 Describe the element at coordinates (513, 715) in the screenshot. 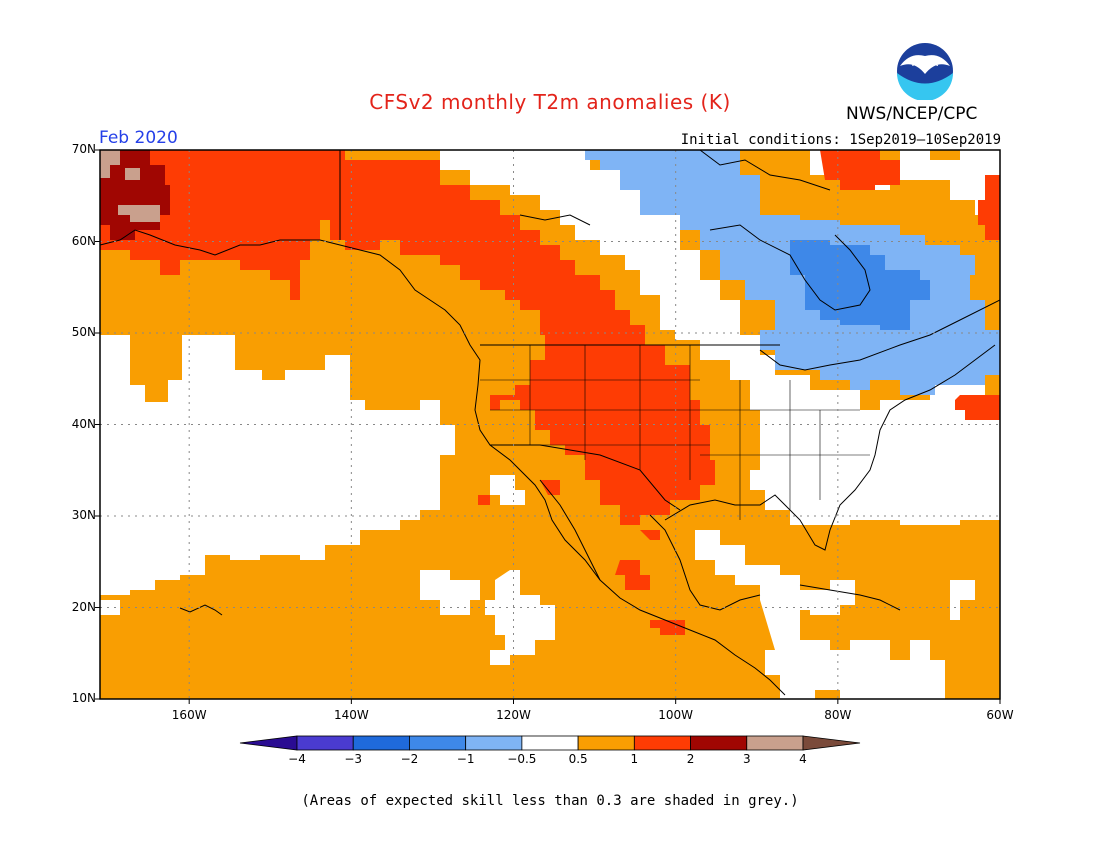

I see `lon-tick-label: 120W` at that location.